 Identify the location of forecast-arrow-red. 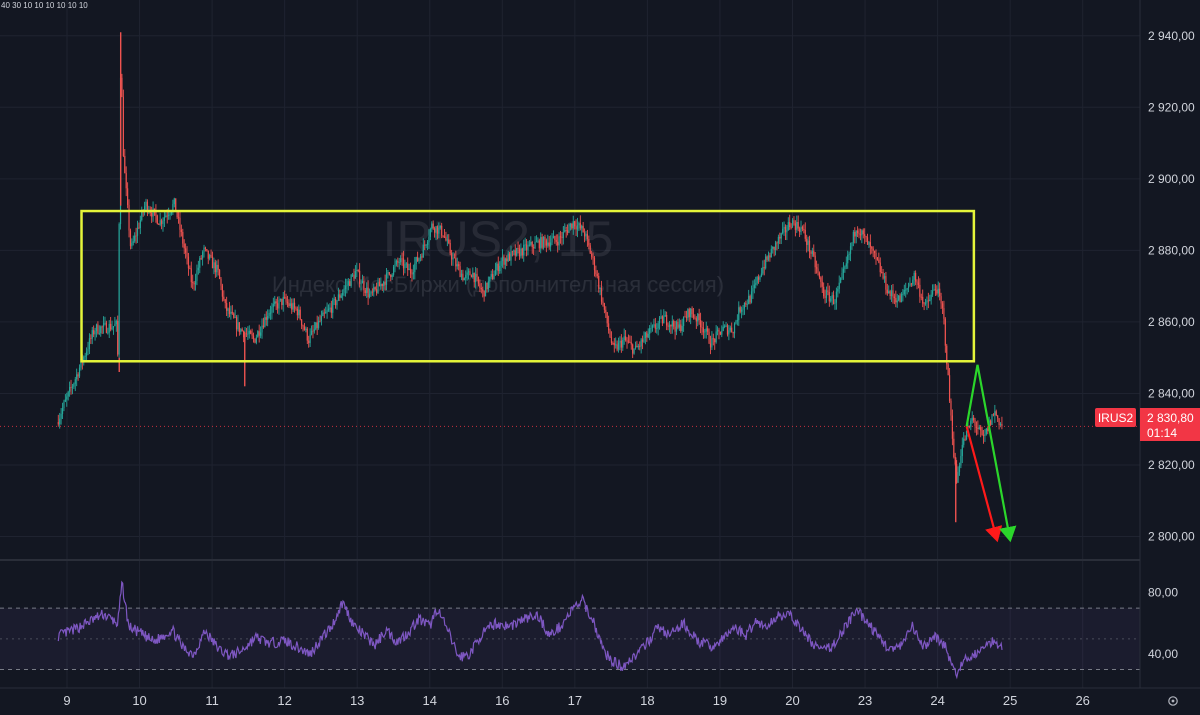
(984, 484).